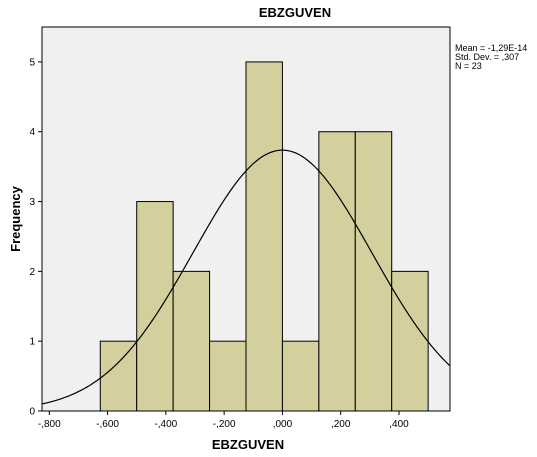  Describe the element at coordinates (32, 62) in the screenshot. I see `y-tick-label: 5` at that location.